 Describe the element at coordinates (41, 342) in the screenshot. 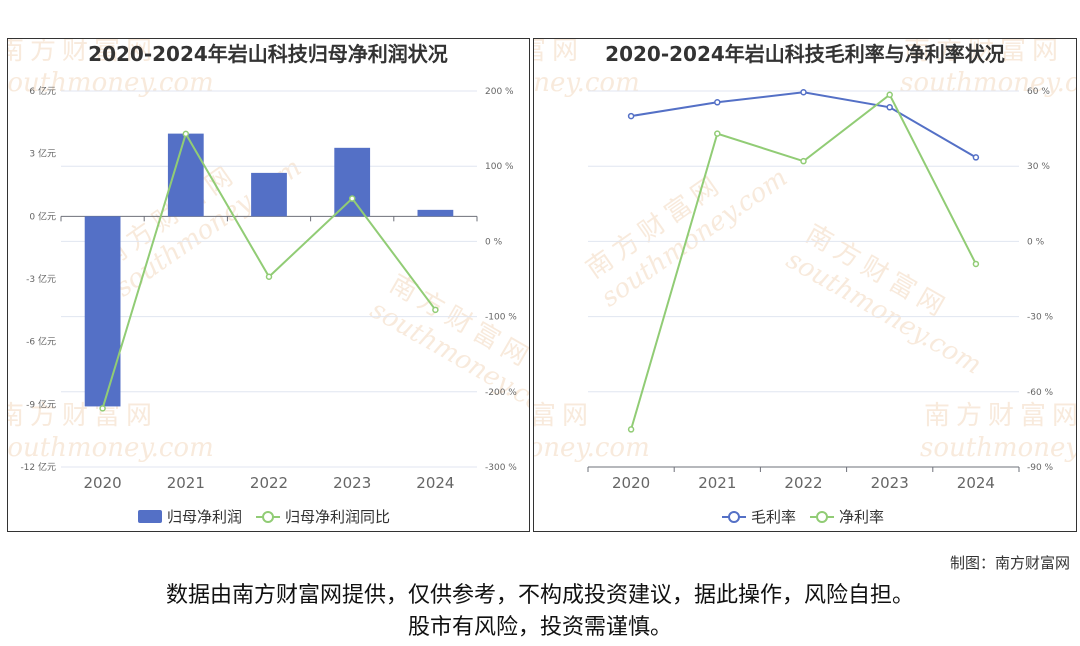

I see `left-axis-tick: -6 亿元` at that location.